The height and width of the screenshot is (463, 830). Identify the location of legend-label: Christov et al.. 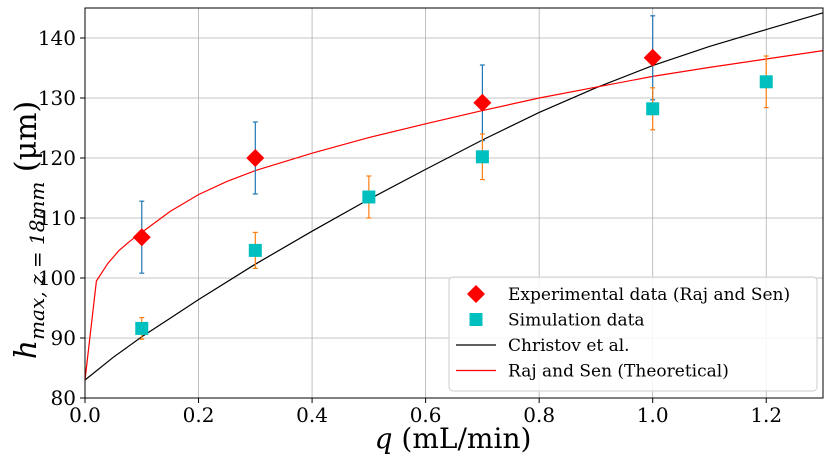
(569, 346).